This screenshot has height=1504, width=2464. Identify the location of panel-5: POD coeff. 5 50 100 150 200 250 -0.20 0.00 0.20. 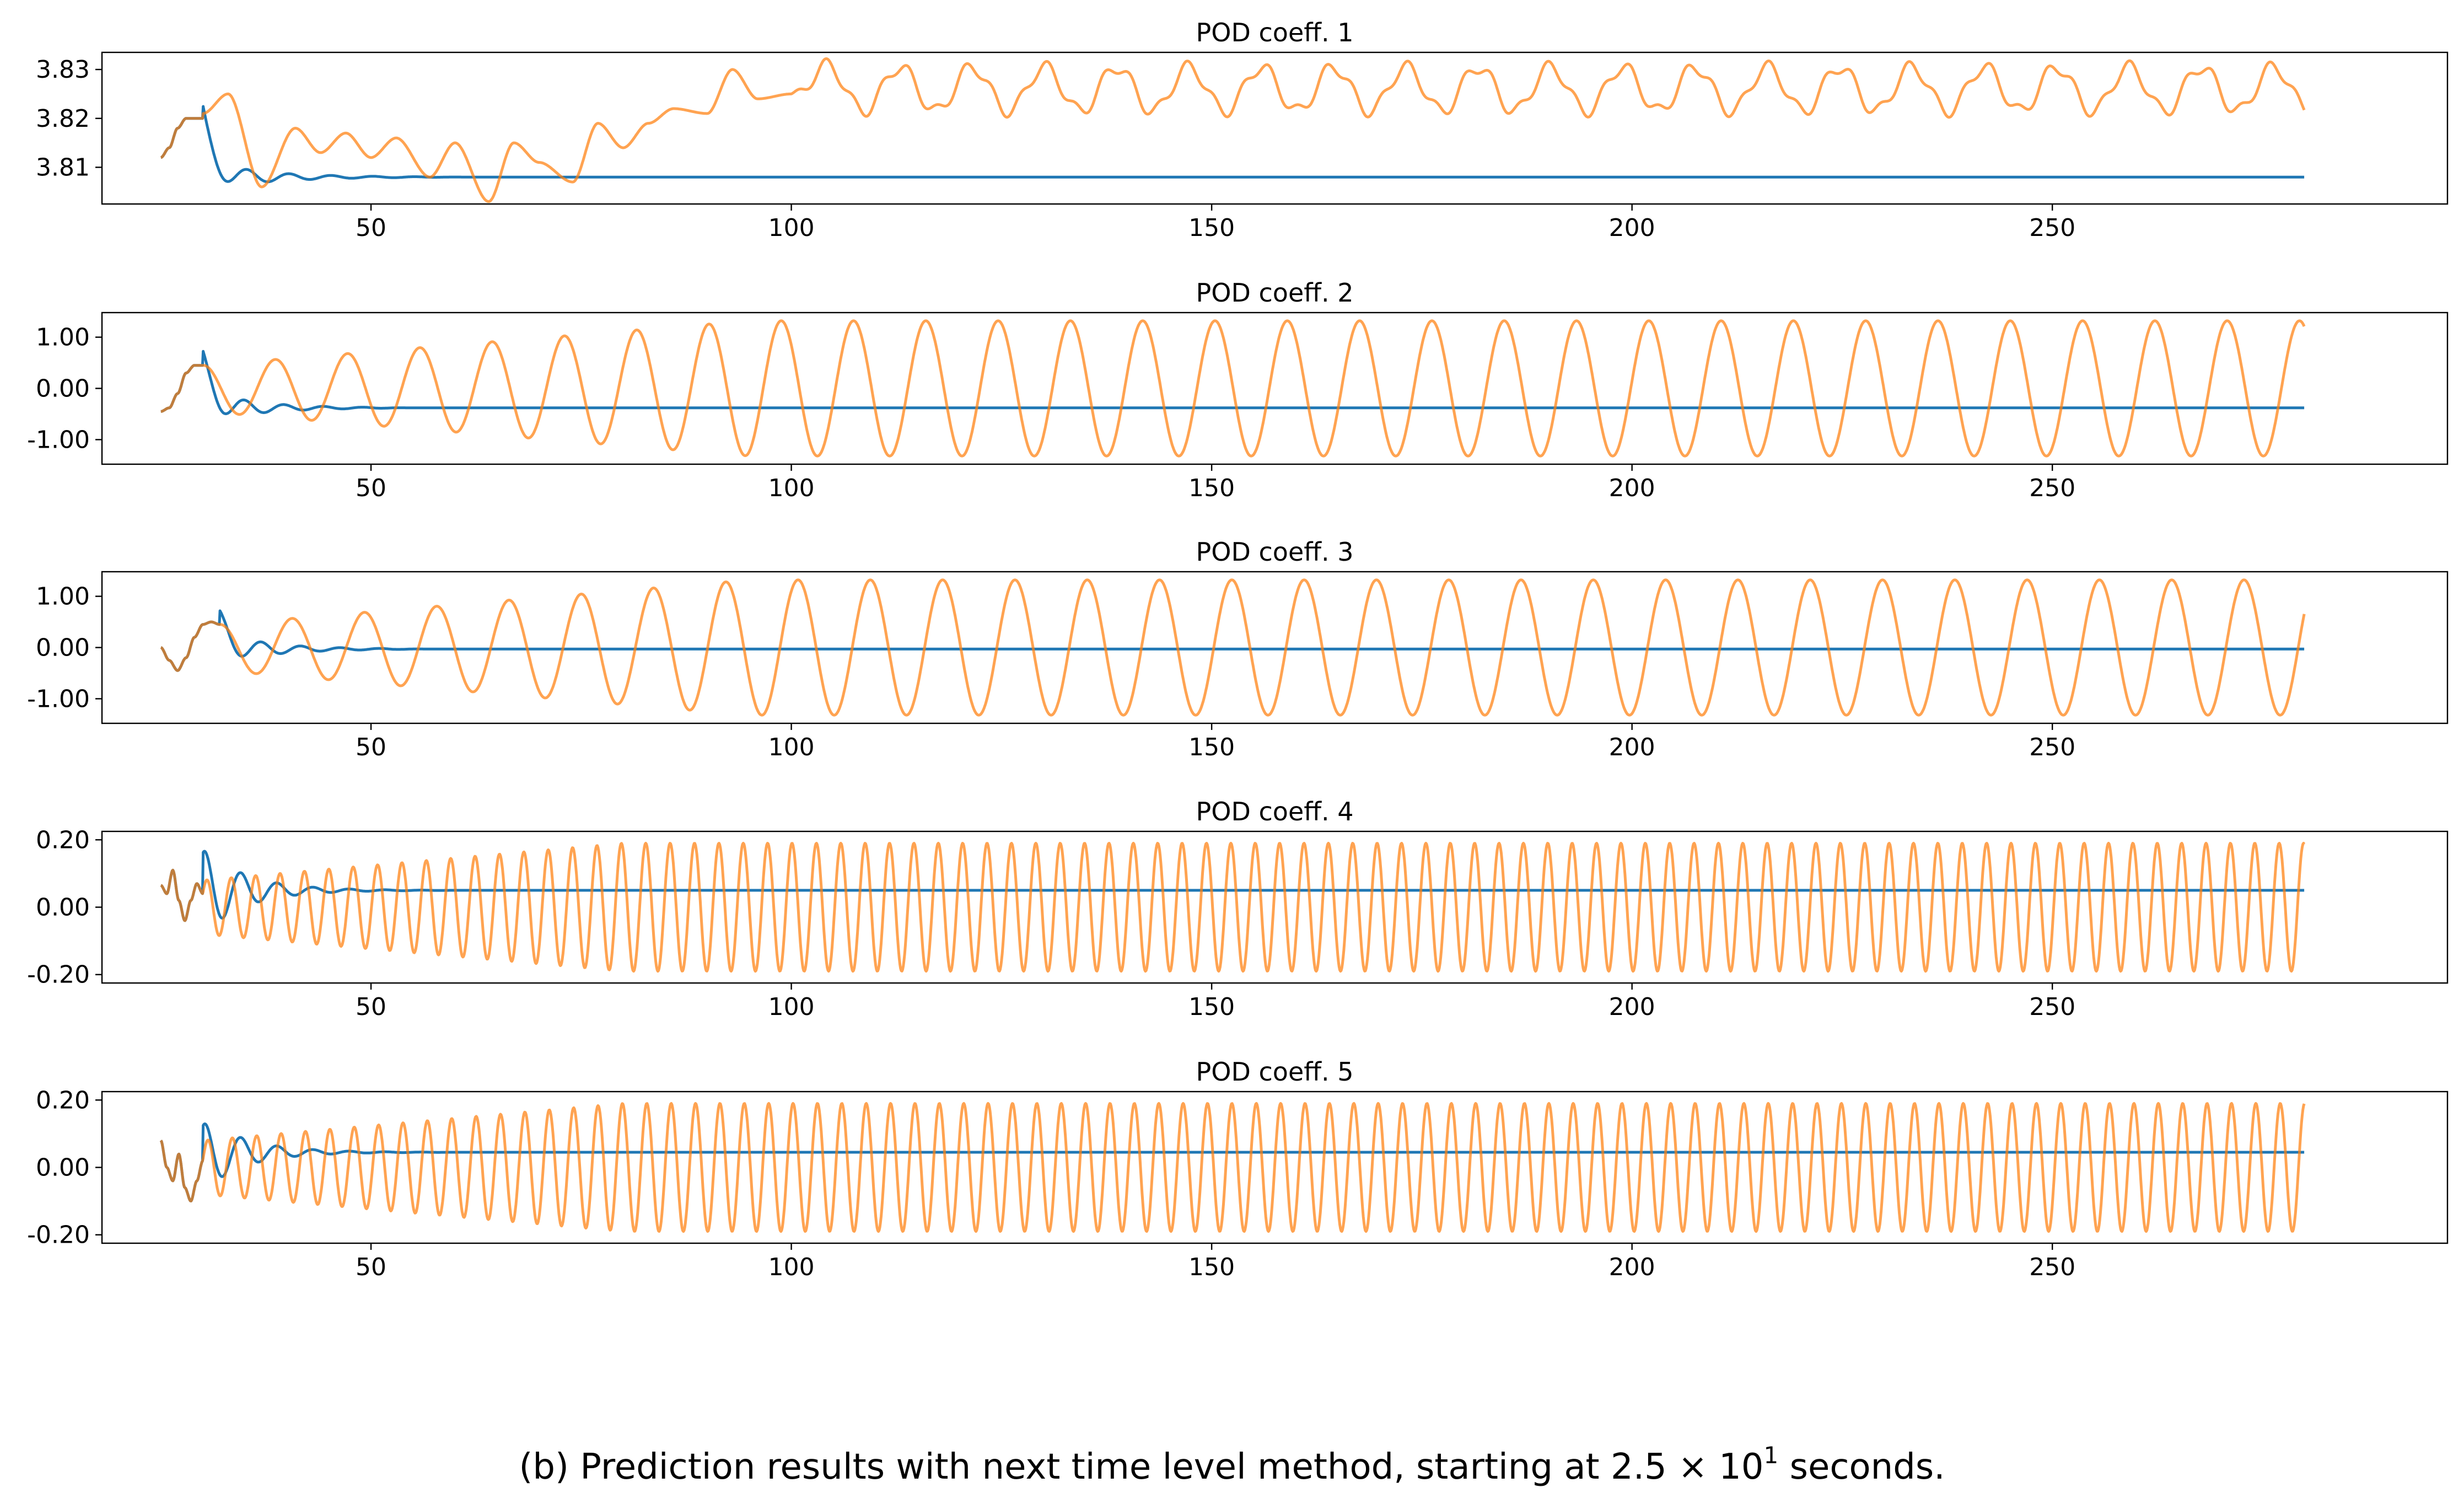
(1238, 1169).